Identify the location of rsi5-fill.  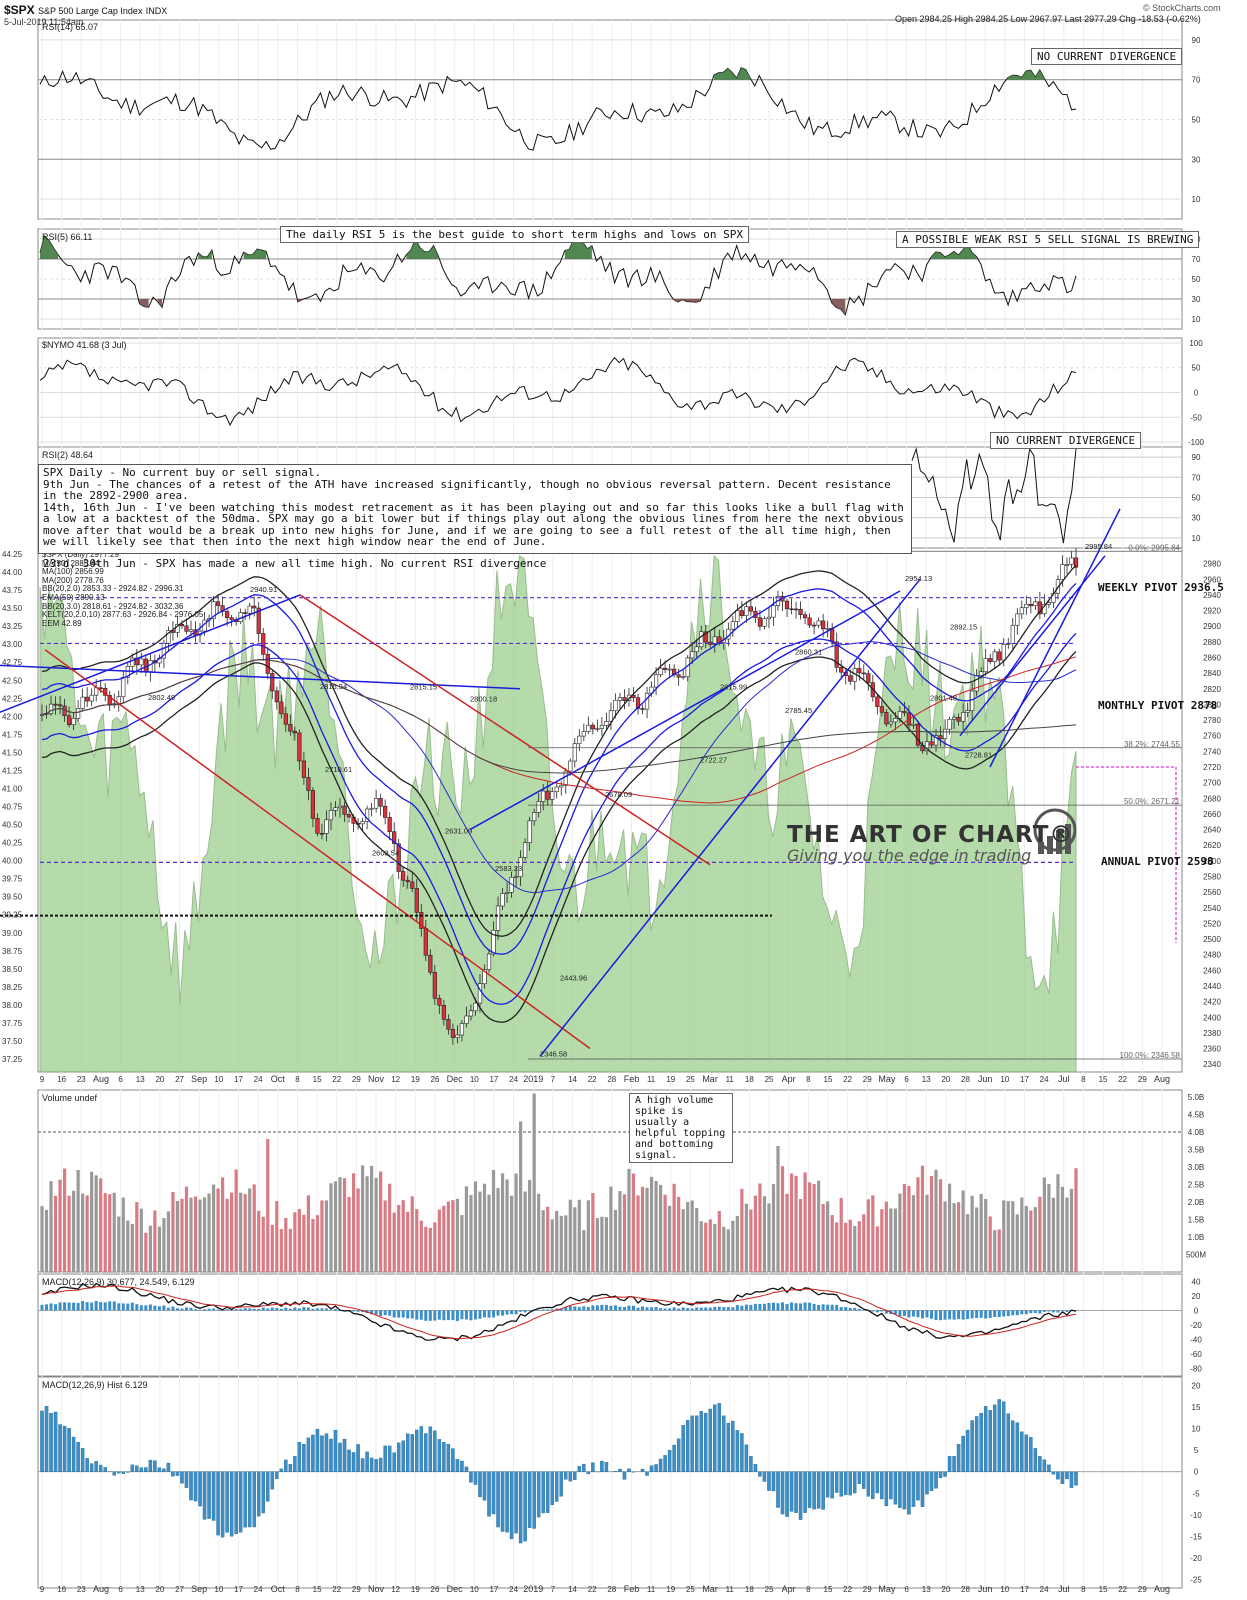
(255, 254).